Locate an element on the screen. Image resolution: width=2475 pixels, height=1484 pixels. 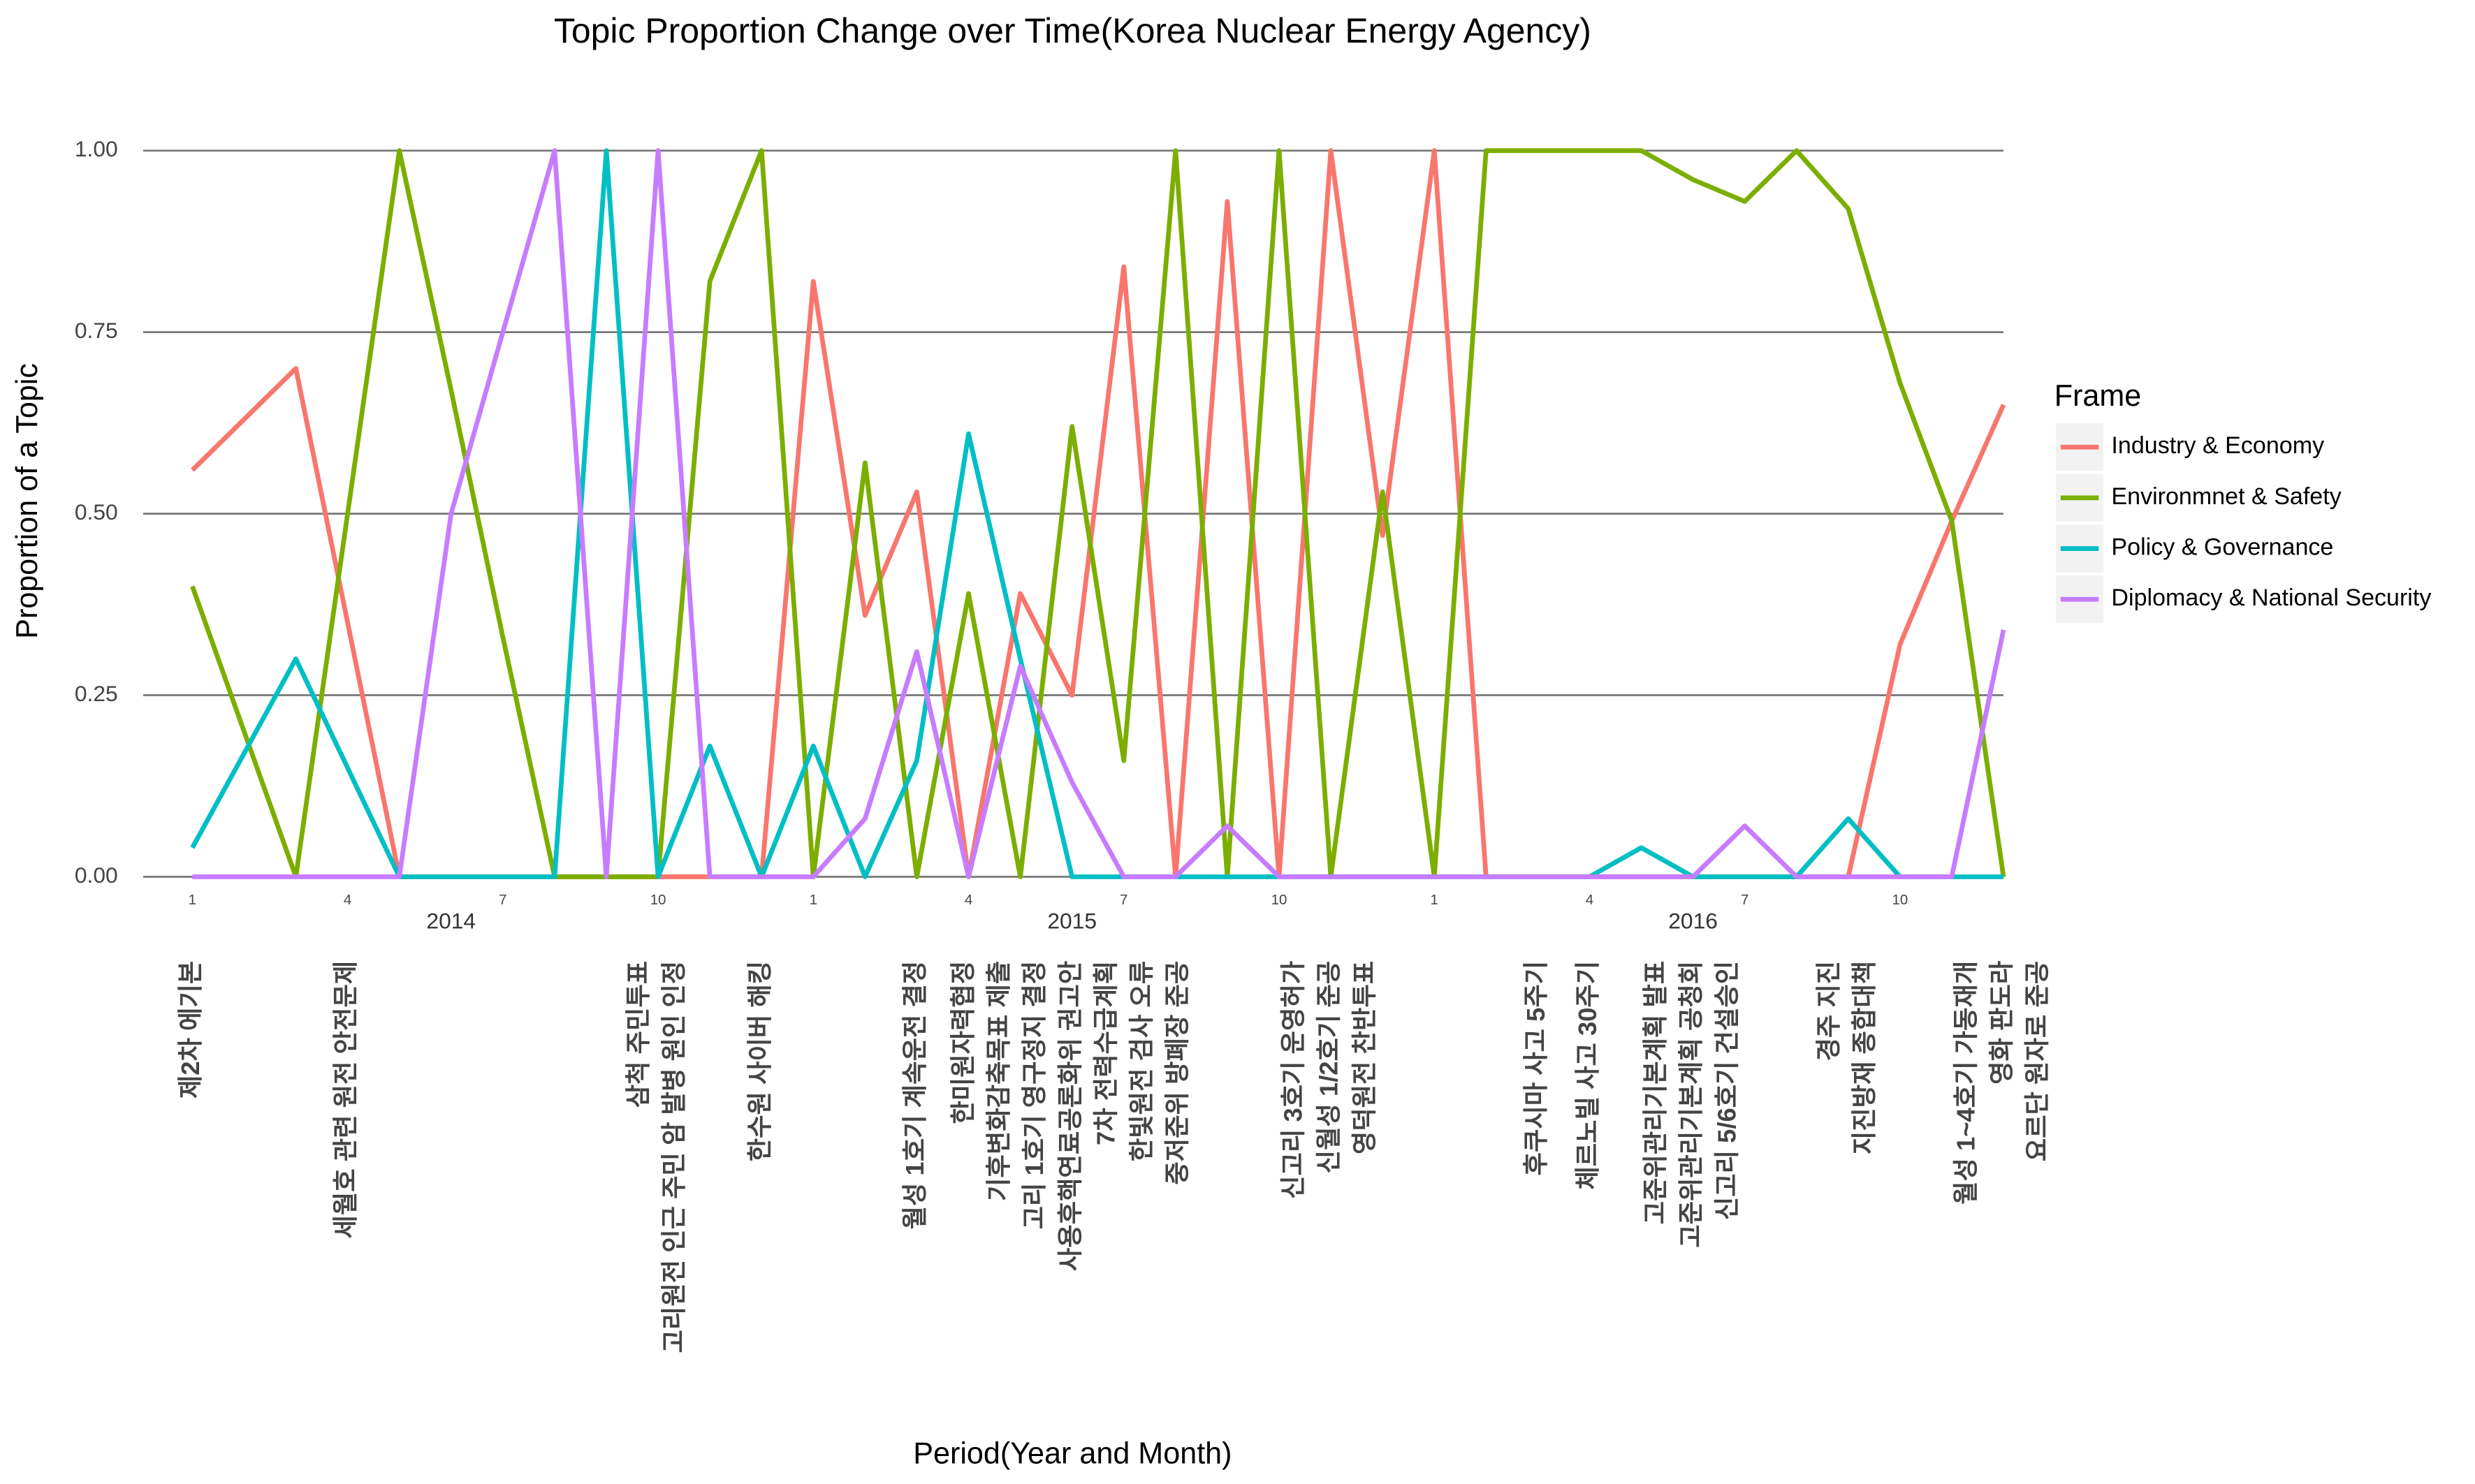
event-label: 고리 1호기 영구정지 결정 is located at coordinates (1034, 1095).